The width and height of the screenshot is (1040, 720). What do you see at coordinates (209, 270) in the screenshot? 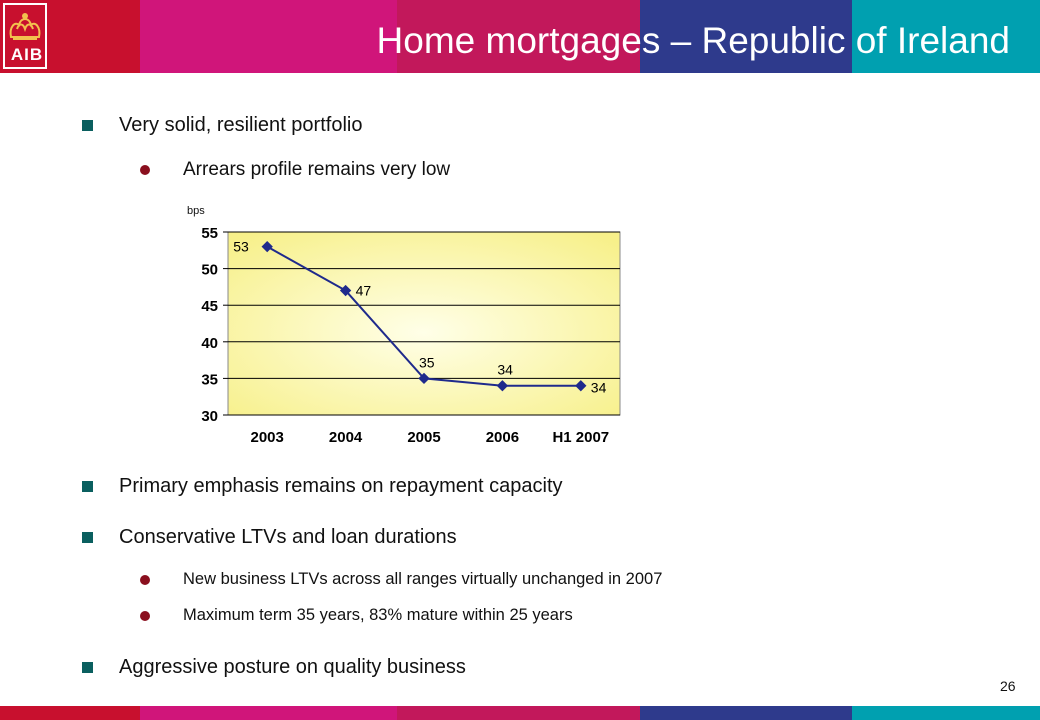
I see `y-tick-label: 50` at bounding box center [209, 270].